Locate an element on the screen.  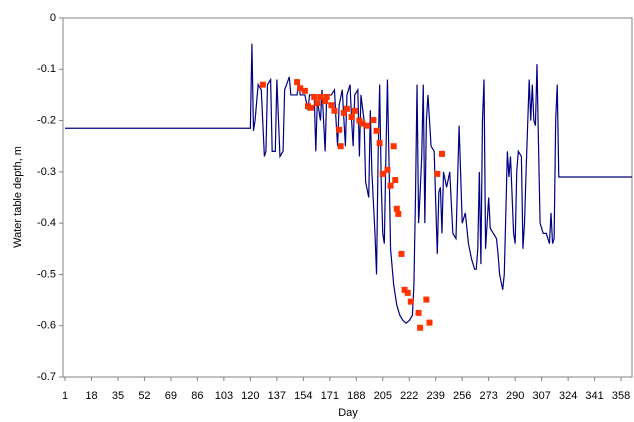
x-tick-label: 222 is located at coordinates (409, 396).